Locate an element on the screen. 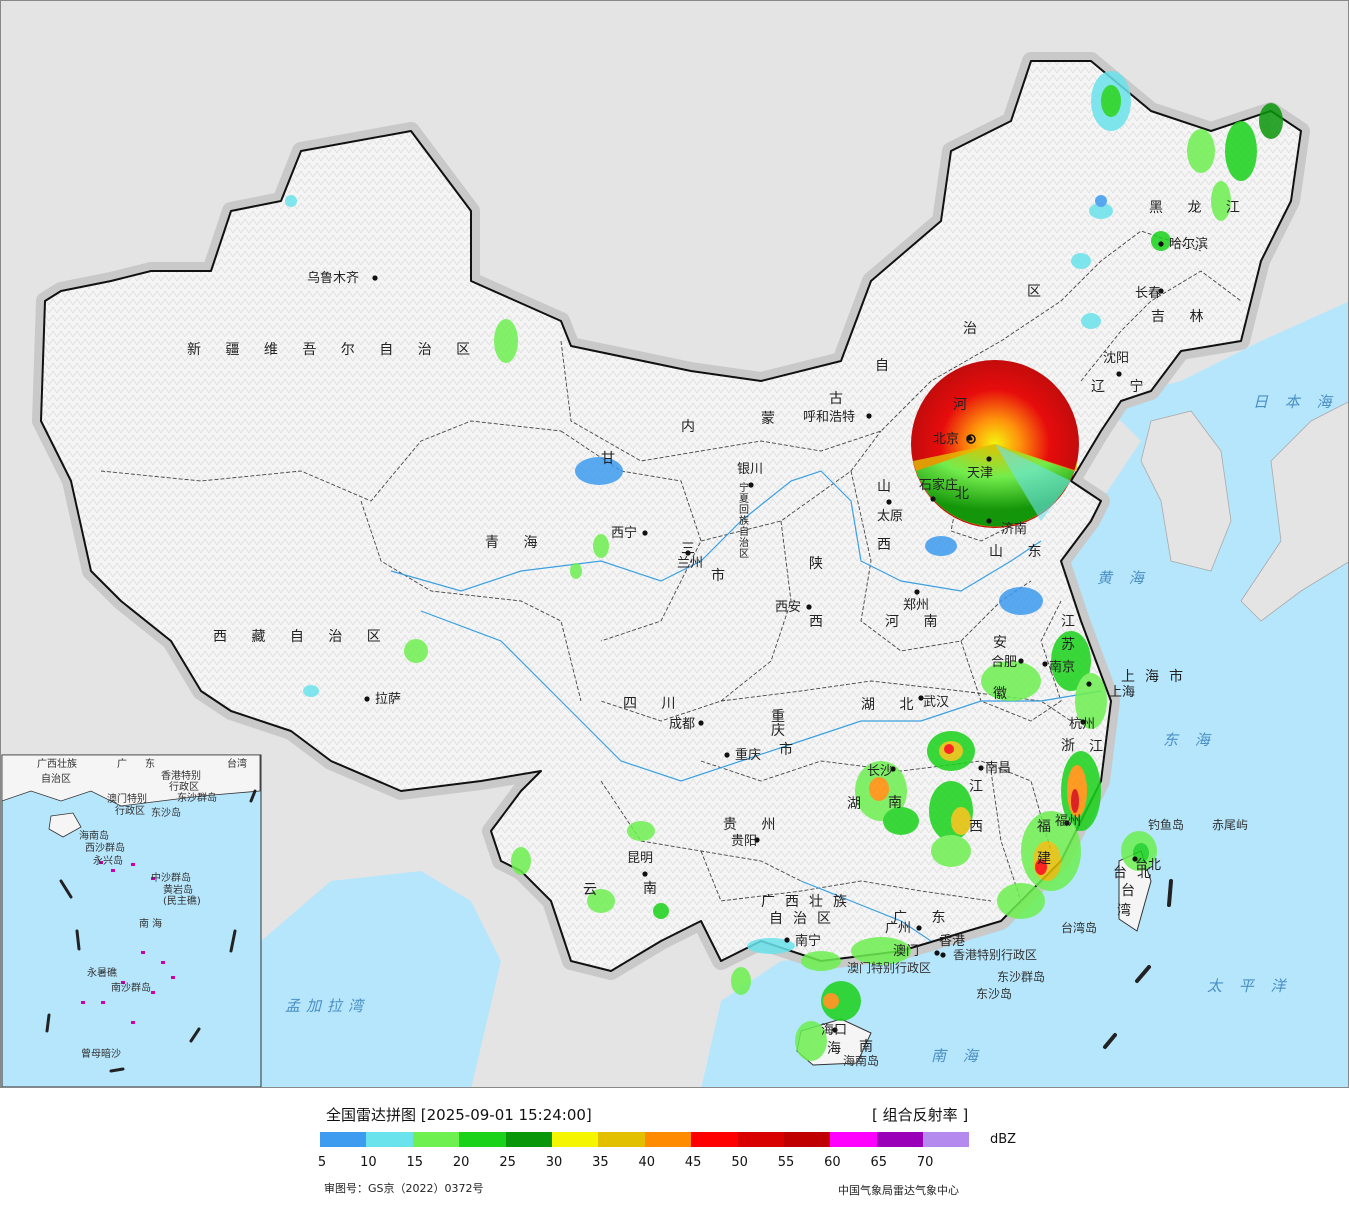 This screenshot has height=1208, width=1349. province-label: 山 东 is located at coordinates (1020, 552).